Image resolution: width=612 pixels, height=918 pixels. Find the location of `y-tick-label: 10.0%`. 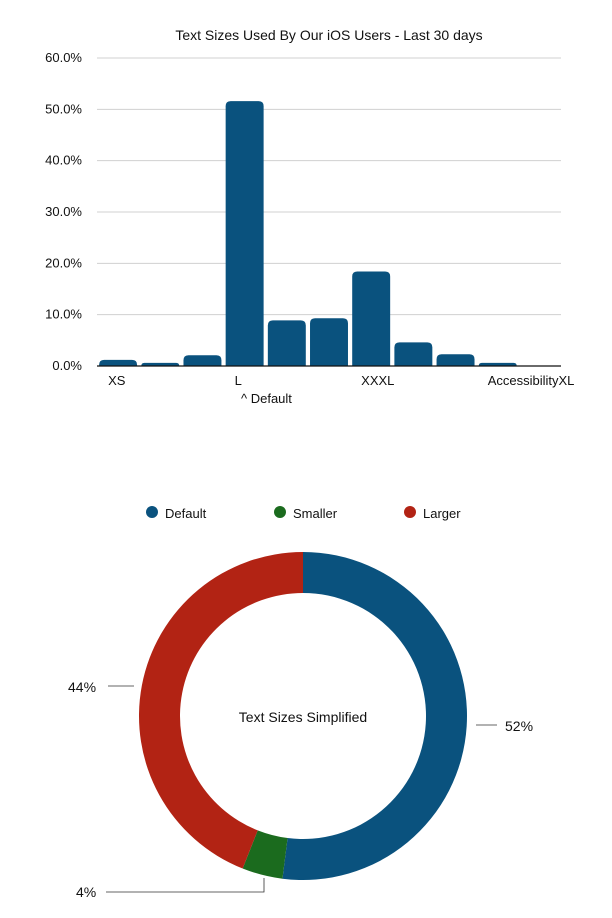

y-tick-label: 10.0% is located at coordinates (63, 314).